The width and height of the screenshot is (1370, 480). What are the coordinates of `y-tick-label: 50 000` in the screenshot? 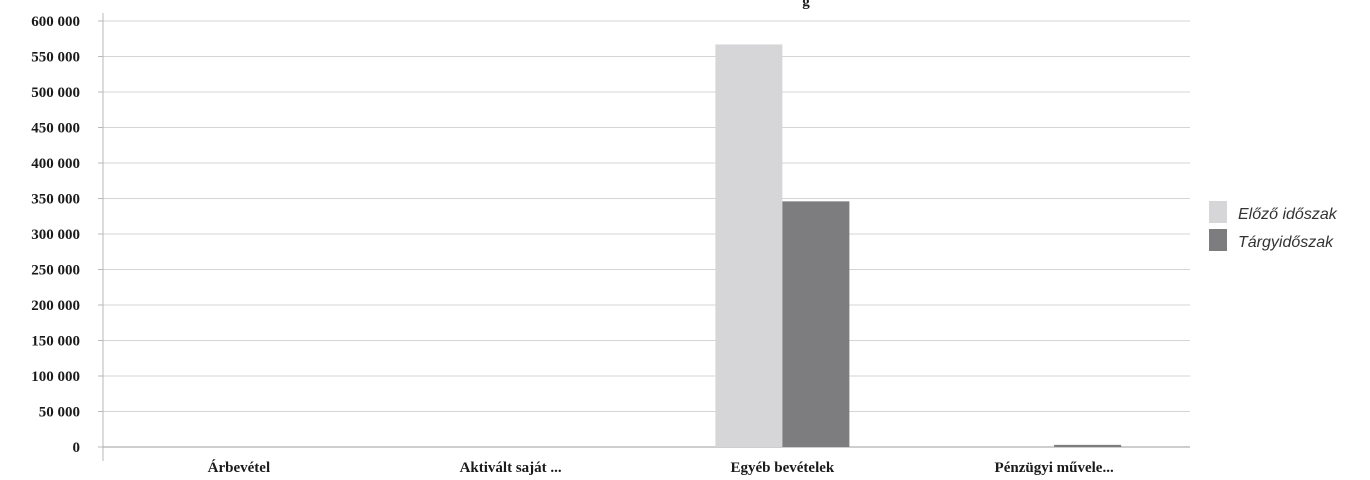 It's located at (59, 413).